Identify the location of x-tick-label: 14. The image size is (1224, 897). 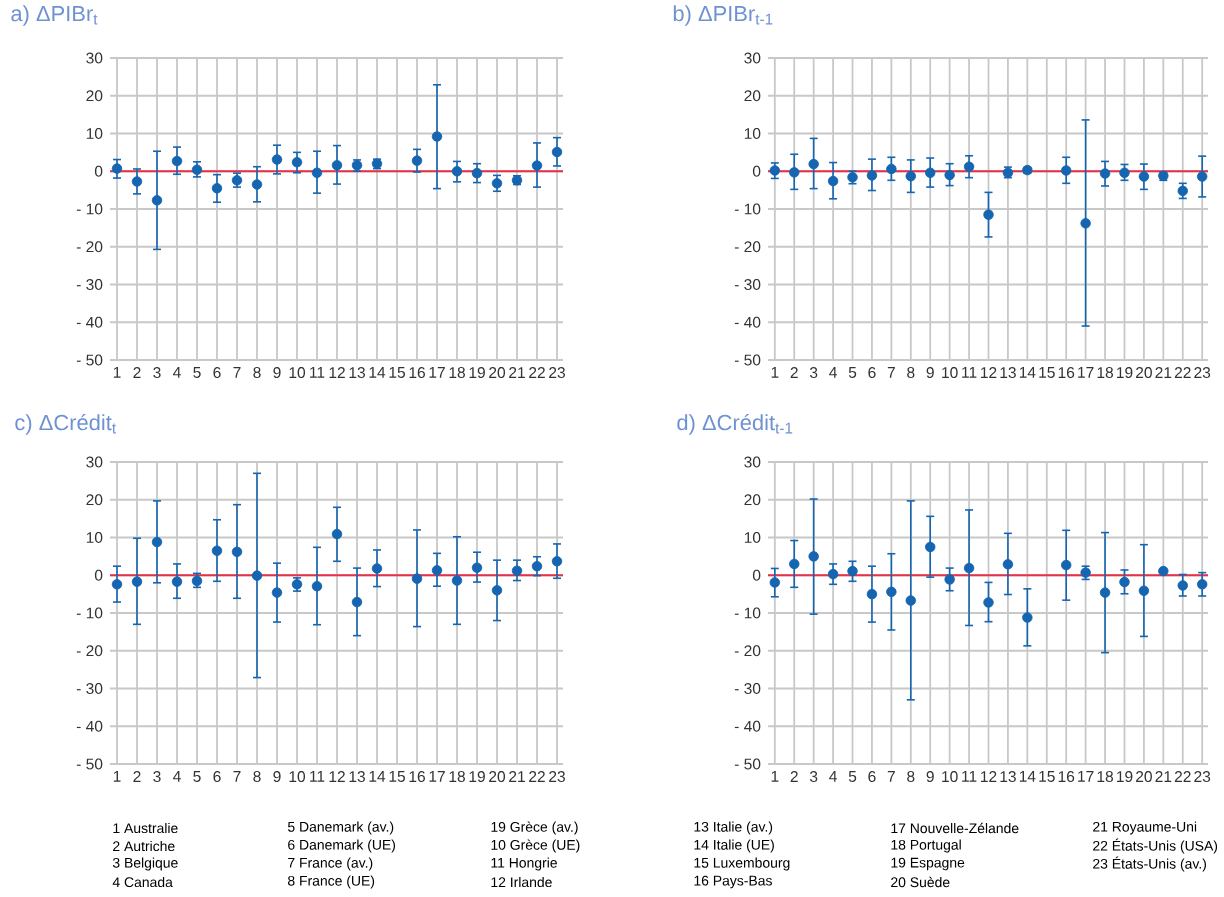
(1027, 372).